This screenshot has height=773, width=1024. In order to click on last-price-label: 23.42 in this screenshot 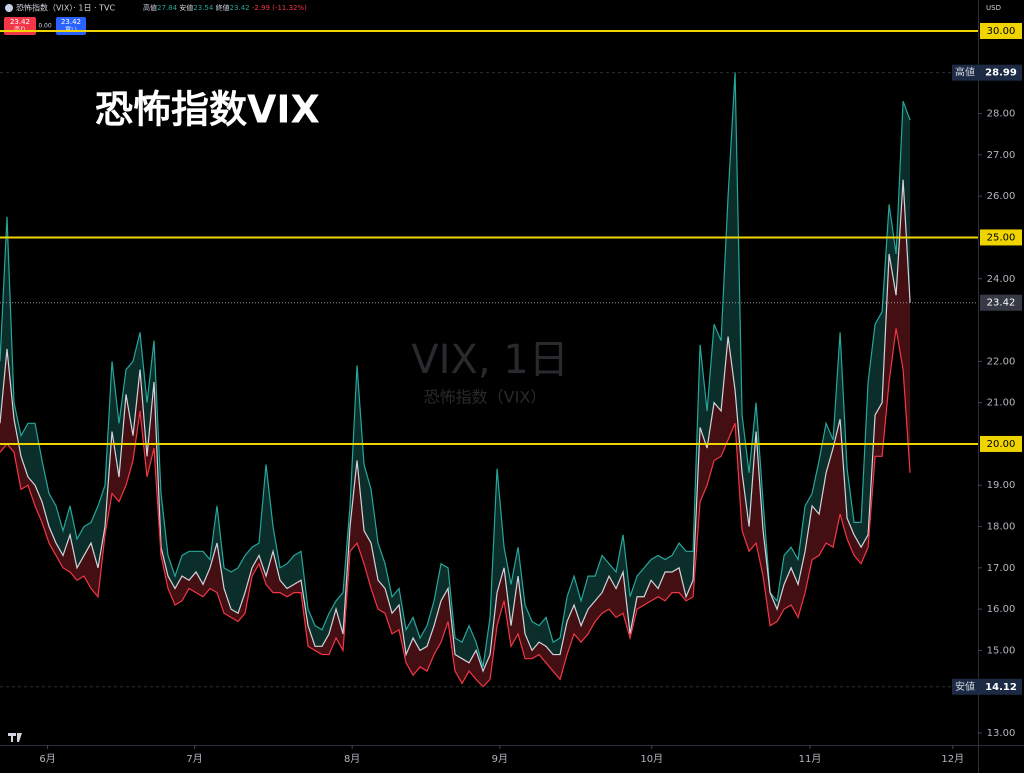, I will do `click(1001, 303)`.